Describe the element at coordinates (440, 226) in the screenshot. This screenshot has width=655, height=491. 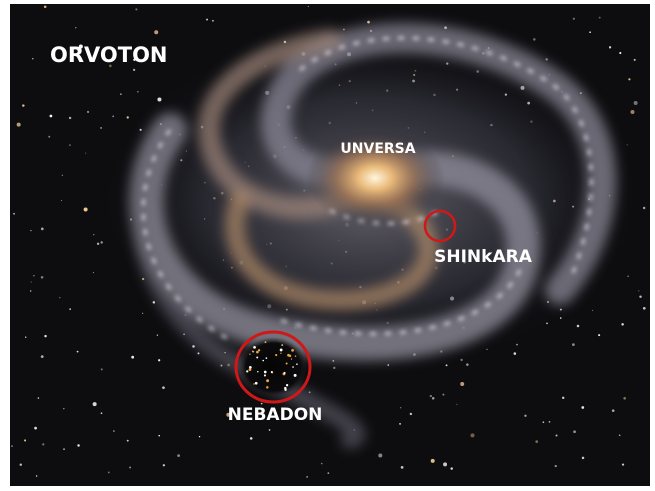
I see `shinkara-circle` at that location.